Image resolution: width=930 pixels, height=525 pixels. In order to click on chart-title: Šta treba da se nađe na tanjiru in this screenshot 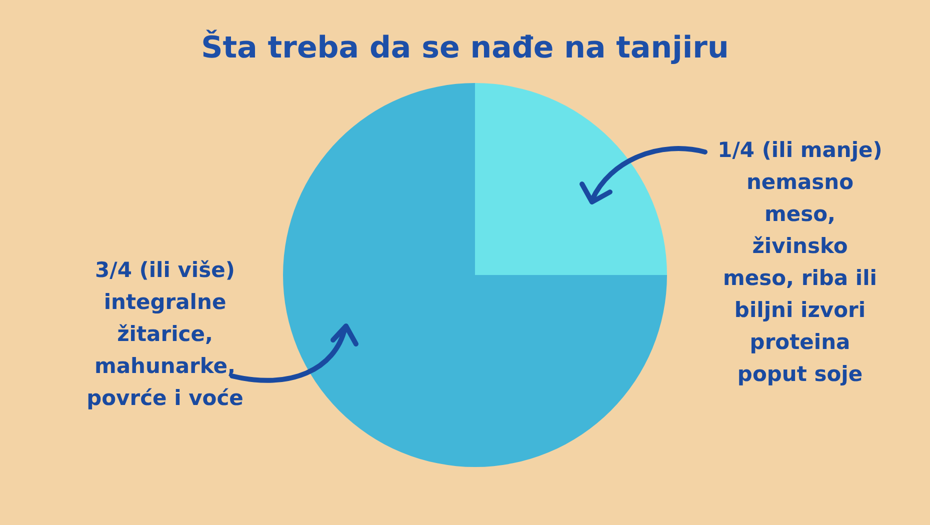, I will do `click(465, 48)`.